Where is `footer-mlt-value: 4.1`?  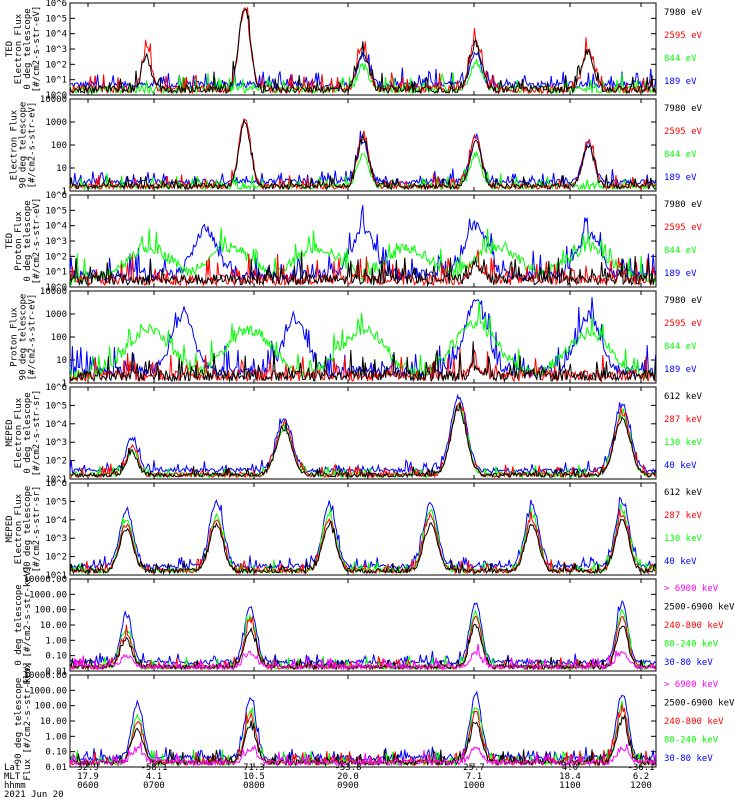 footer-mlt-value: 4.1 is located at coordinates (154, 777).